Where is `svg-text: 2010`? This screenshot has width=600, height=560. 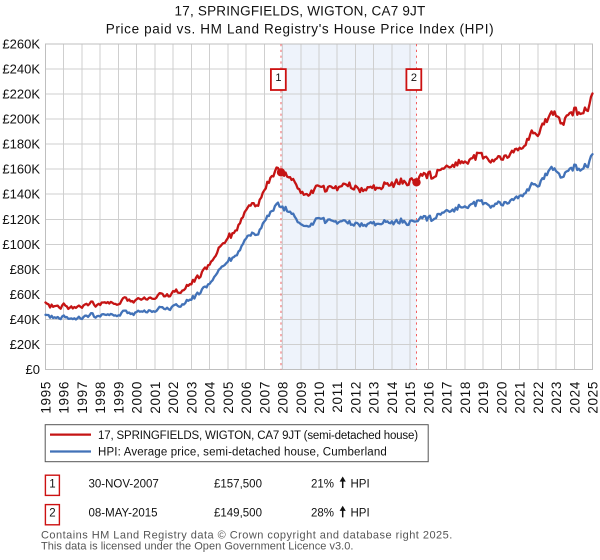 svg-text: 2010 is located at coordinates (319, 397).